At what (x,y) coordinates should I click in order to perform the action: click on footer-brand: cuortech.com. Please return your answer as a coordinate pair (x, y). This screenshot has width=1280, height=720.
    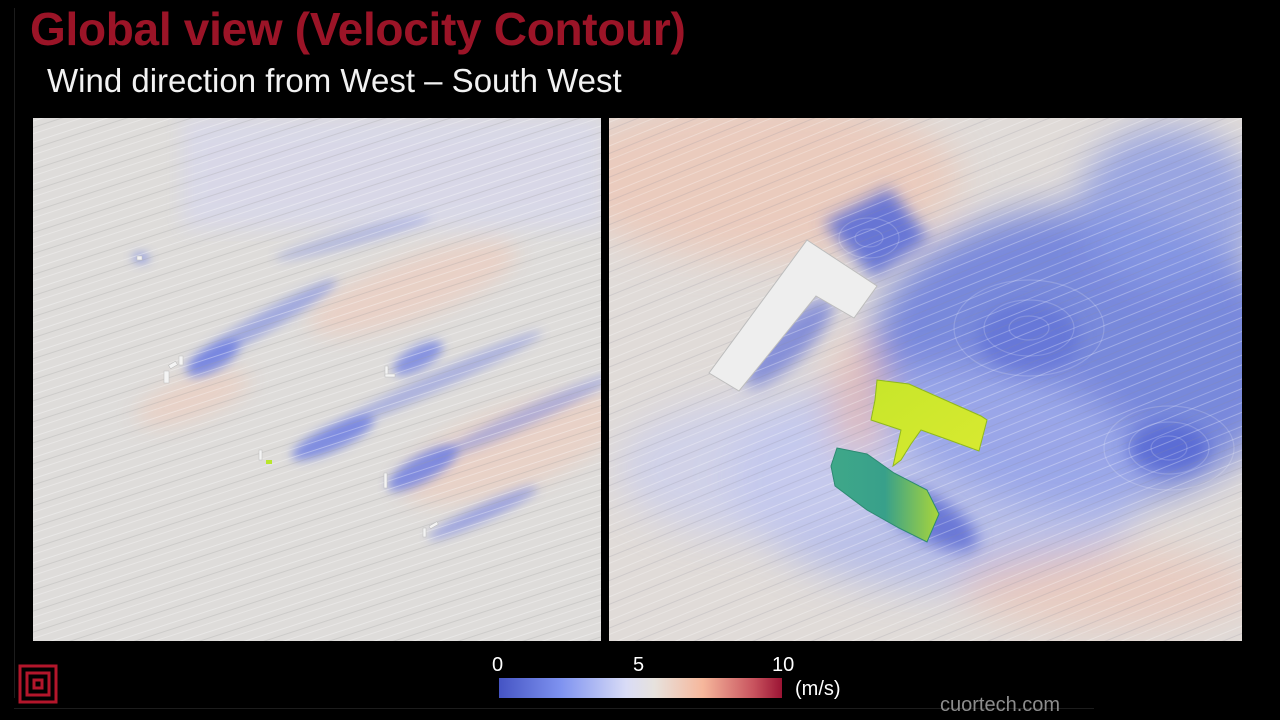
    Looking at the image, I should click on (1000, 705).